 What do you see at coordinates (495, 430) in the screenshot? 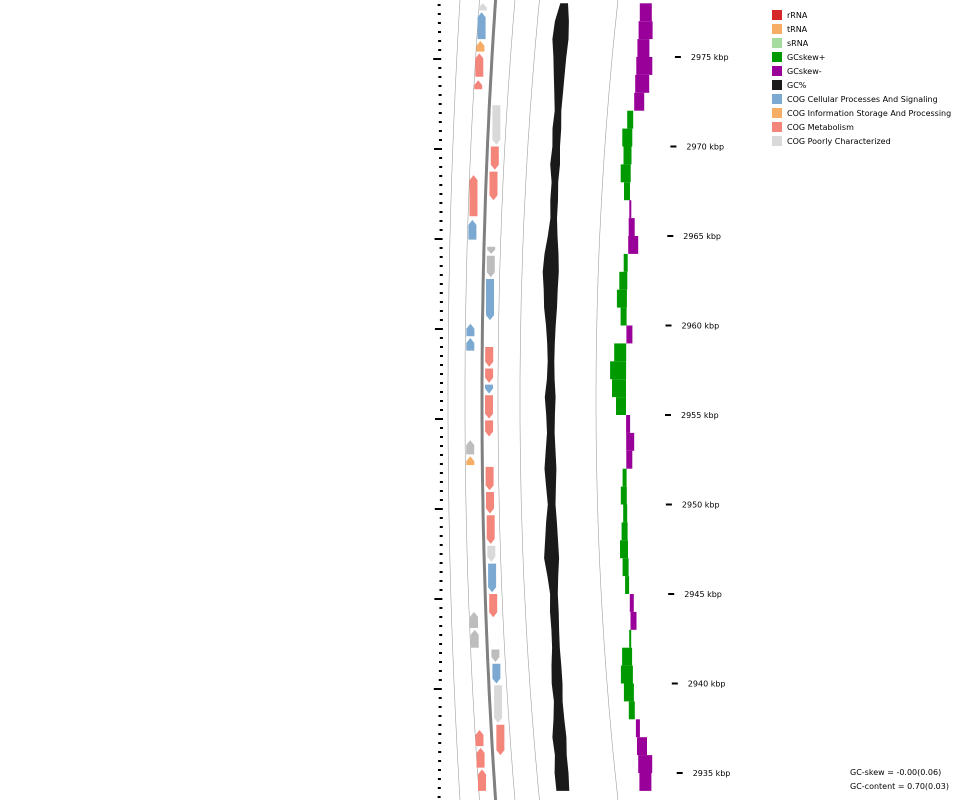
I see `forward-strand-genes-track` at bounding box center [495, 430].